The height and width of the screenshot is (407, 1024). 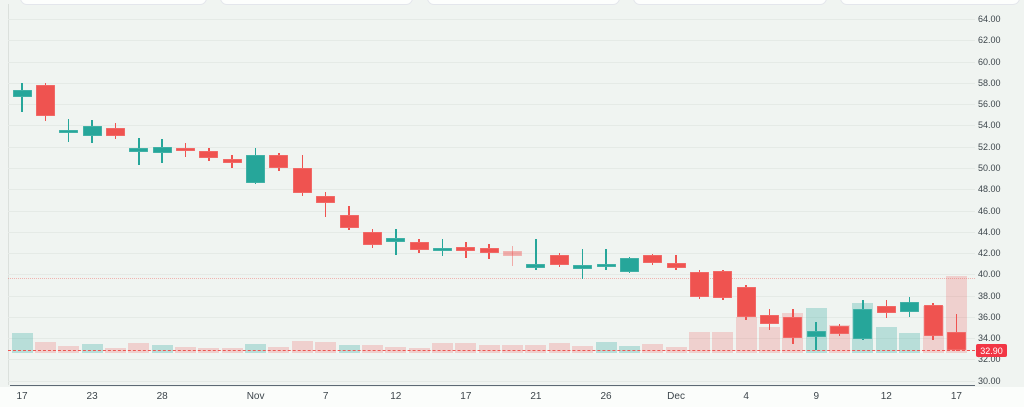 I want to click on gridline-38.00, so click(x=491, y=296).